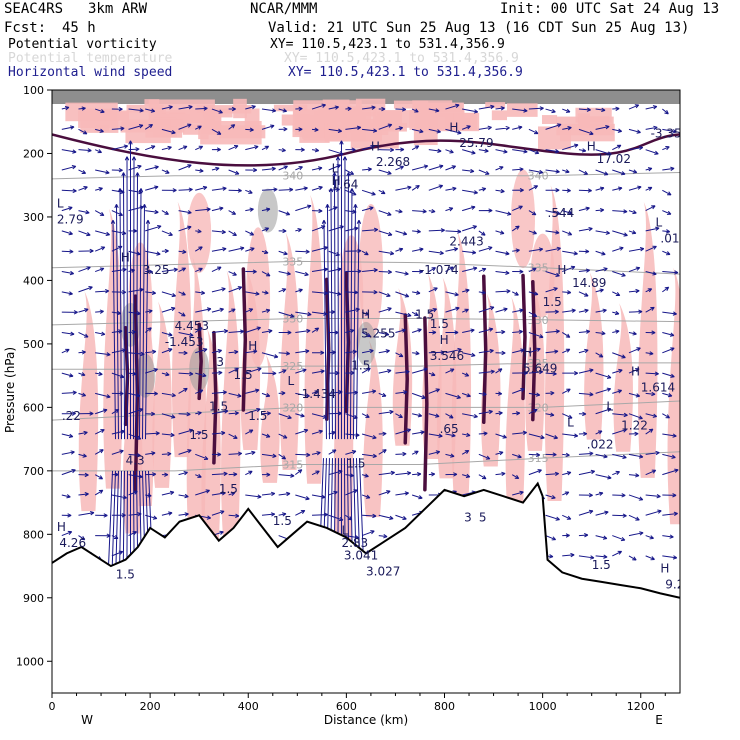  Describe the element at coordinates (30, 661) in the screenshot. I see `y-tick-label-9: 1000` at that location.